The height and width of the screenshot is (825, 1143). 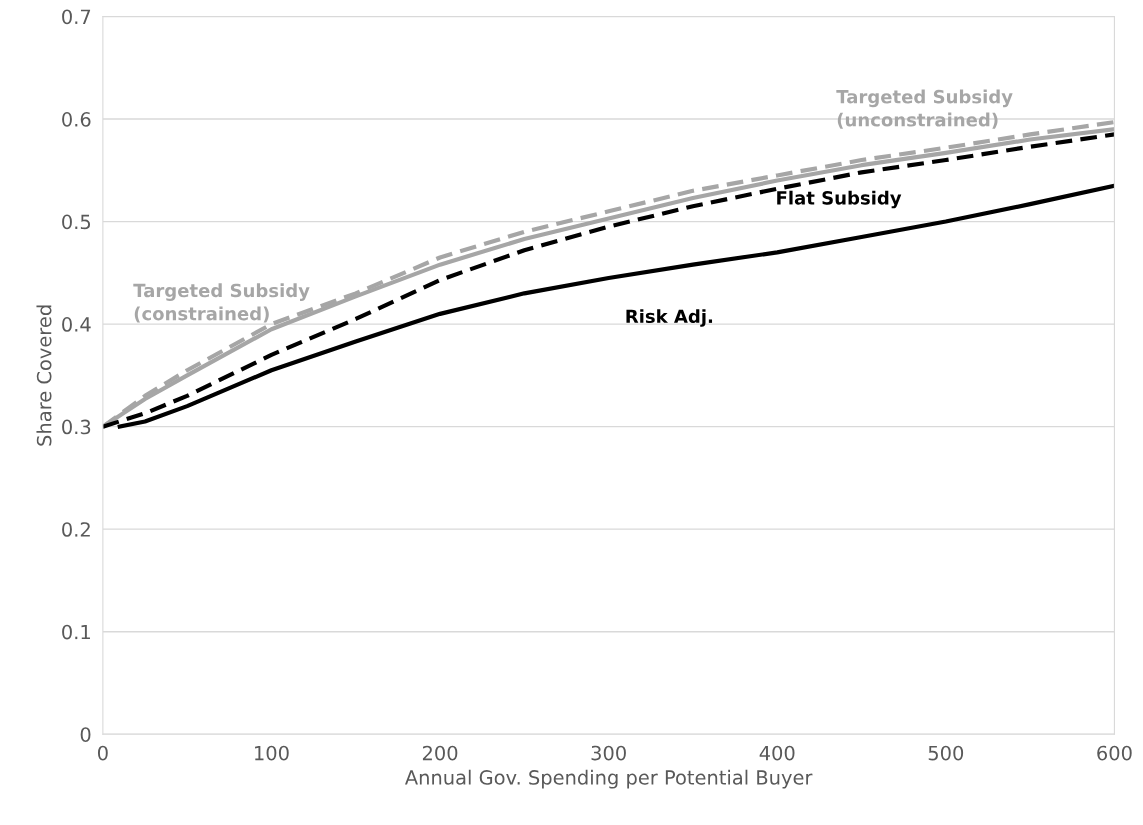 I want to click on y-tick-label: 0.2, so click(x=76, y=529).